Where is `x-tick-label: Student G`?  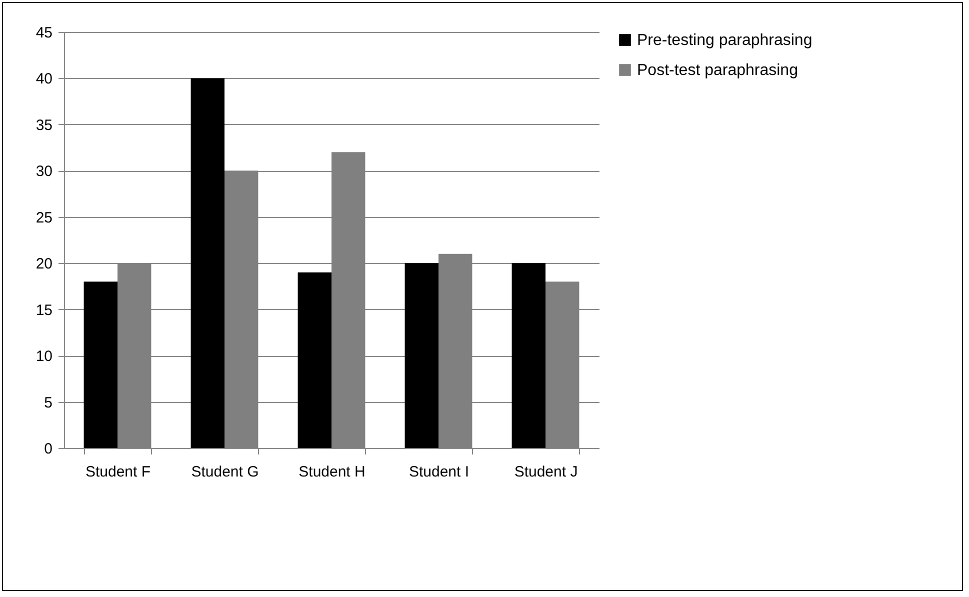
x-tick-label: Student G is located at coordinates (225, 472).